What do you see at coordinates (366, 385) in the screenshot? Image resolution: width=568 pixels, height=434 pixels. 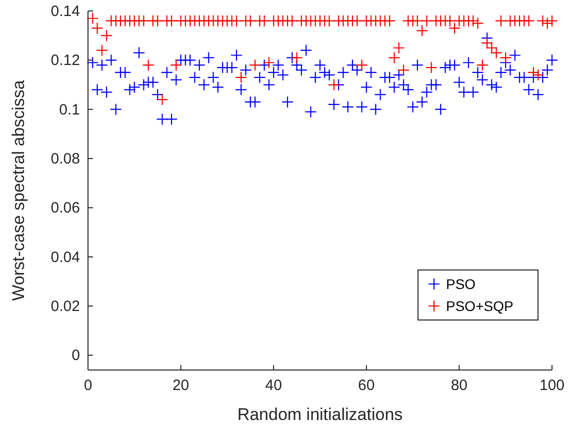 I see `x-tick-label: 60` at bounding box center [366, 385].